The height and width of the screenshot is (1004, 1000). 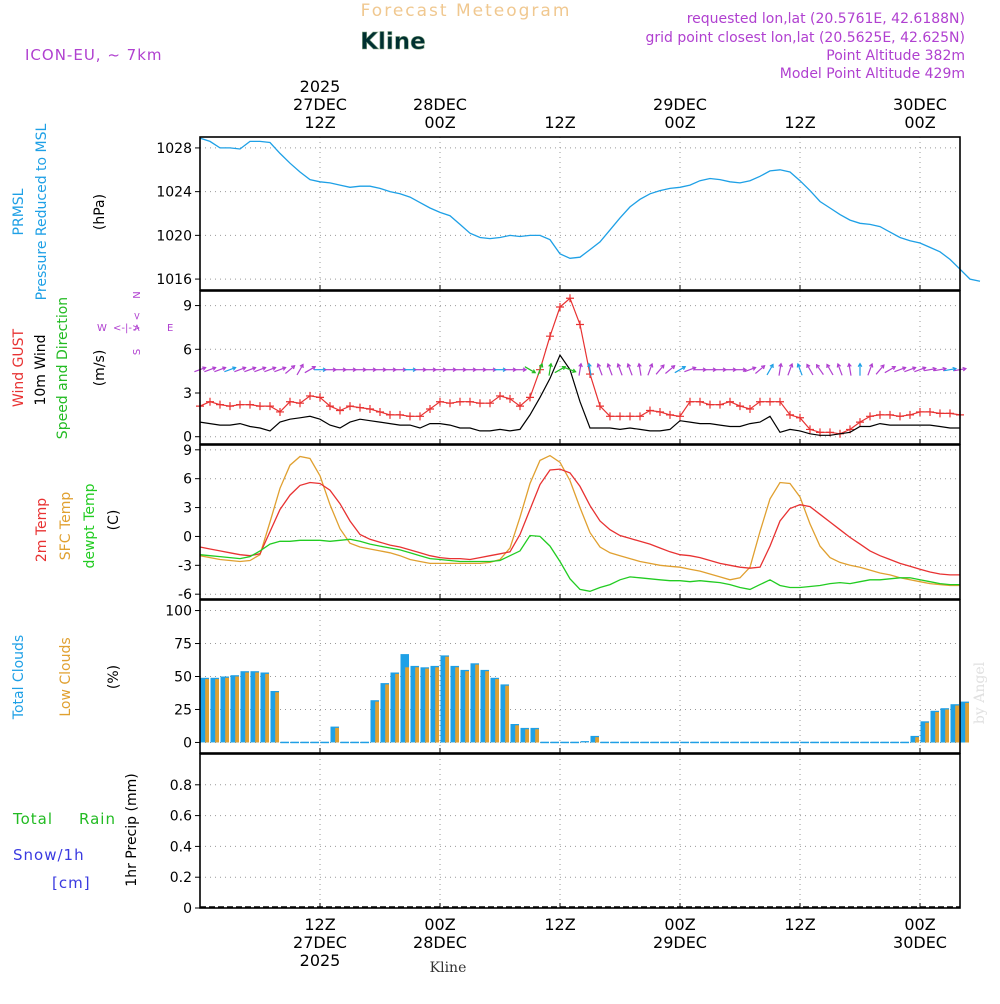 I want to click on y-tick-label: 9, so click(x=187, y=451).